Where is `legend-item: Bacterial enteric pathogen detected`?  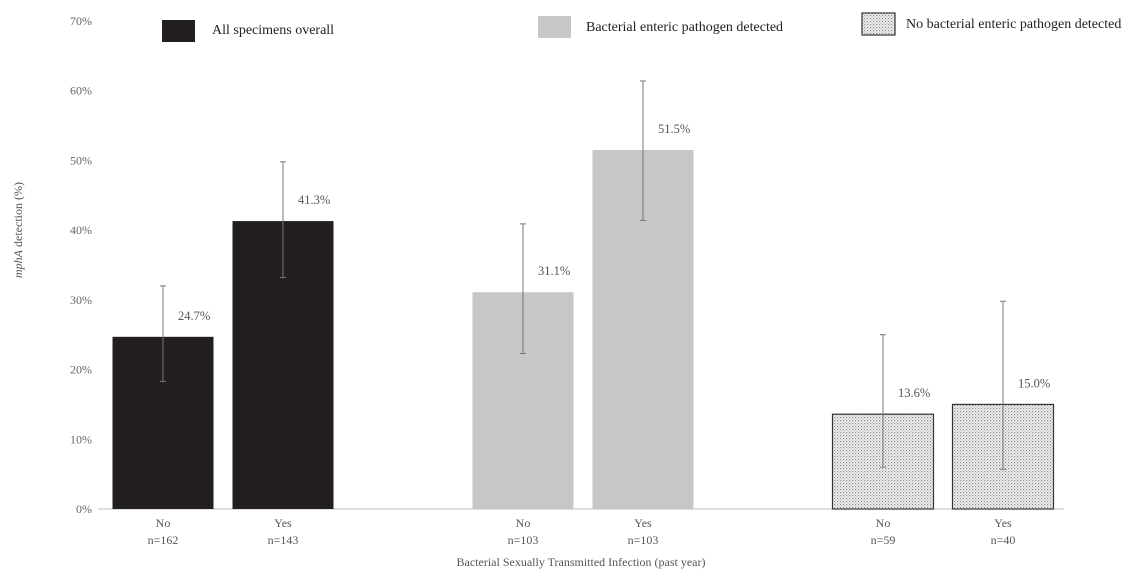 legend-item: Bacterial enteric pathogen detected is located at coordinates (660, 27).